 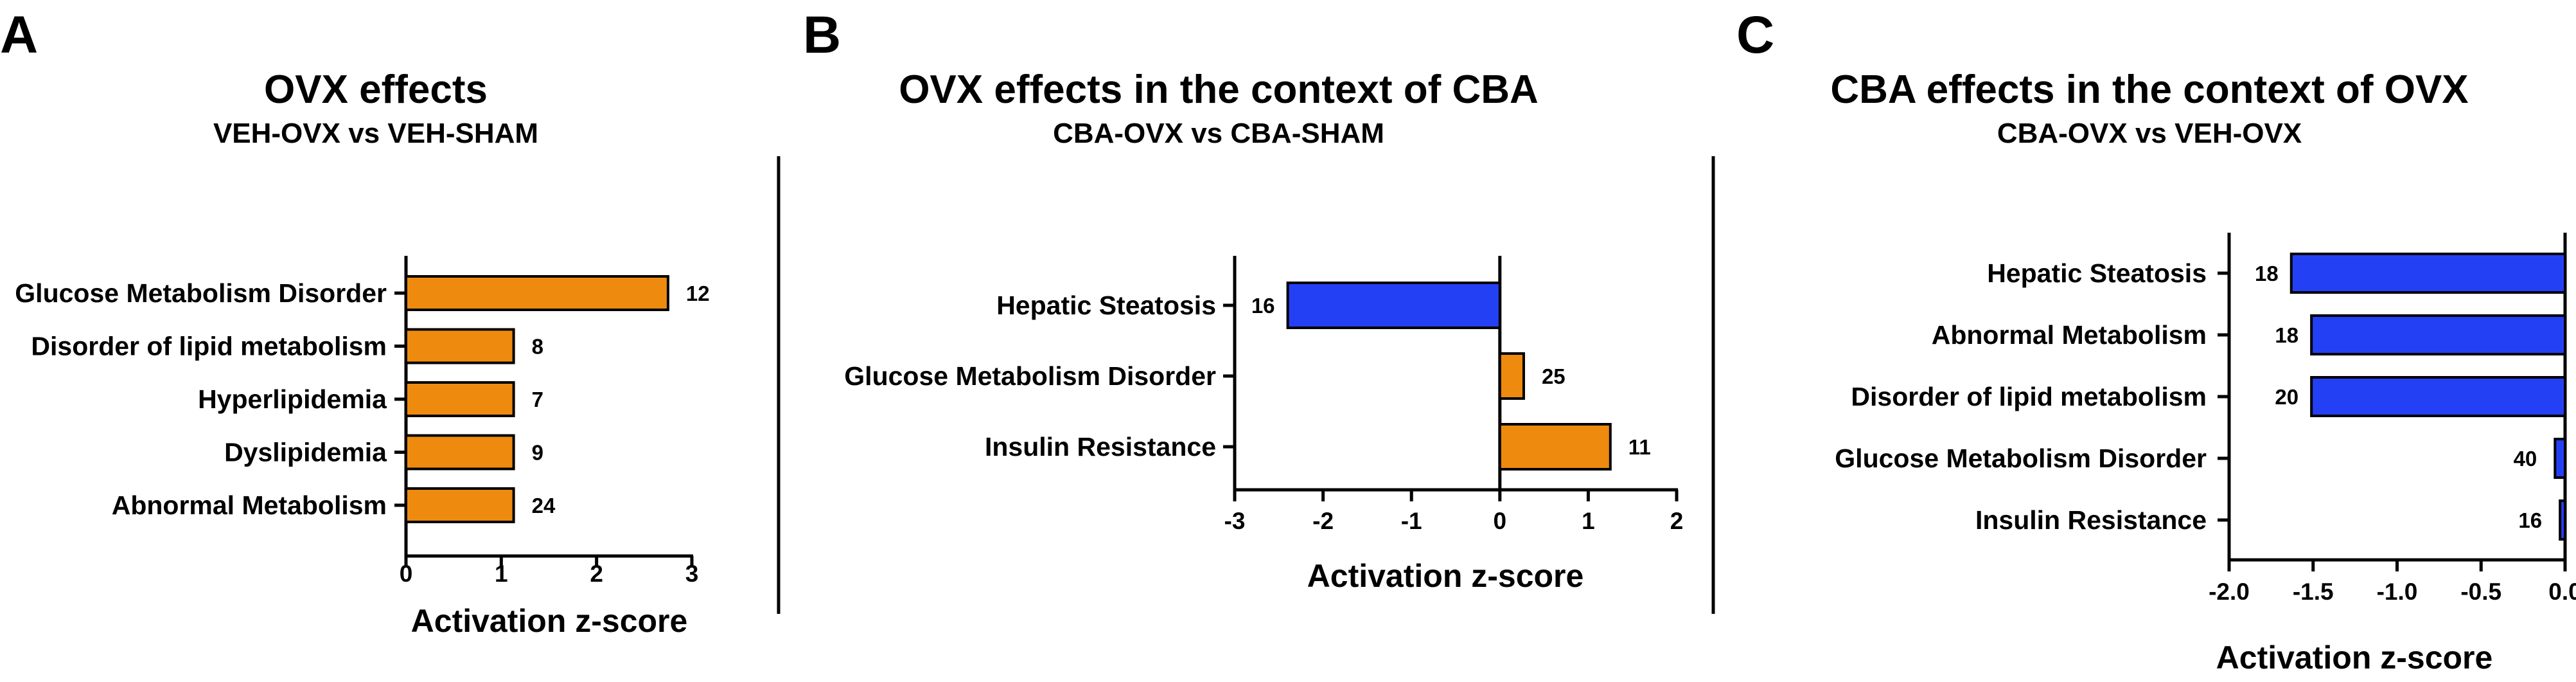 I want to click on panel-b-title: OVX effects in the context of CBA, so click(x=1219, y=89).